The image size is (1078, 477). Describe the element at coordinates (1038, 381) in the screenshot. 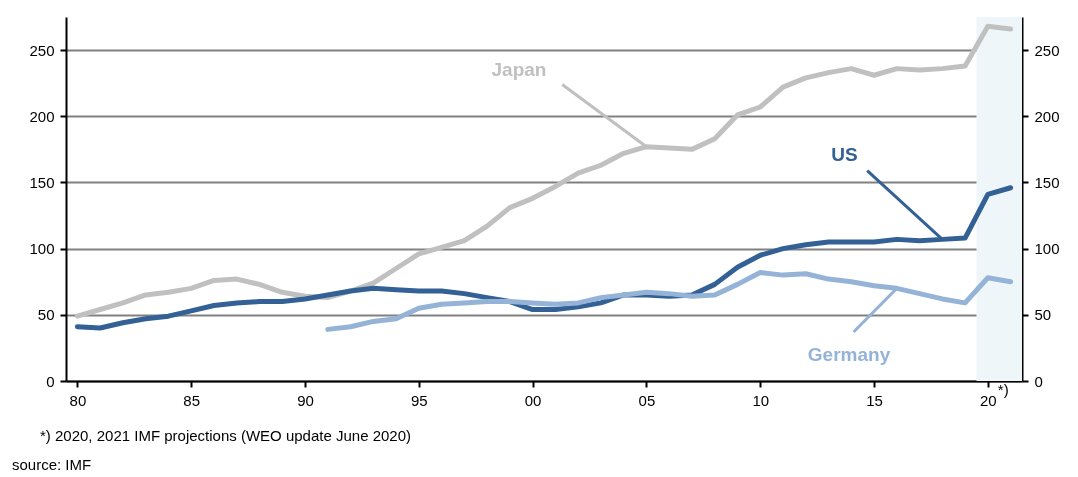

I see `y2-tick-label: 0` at that location.